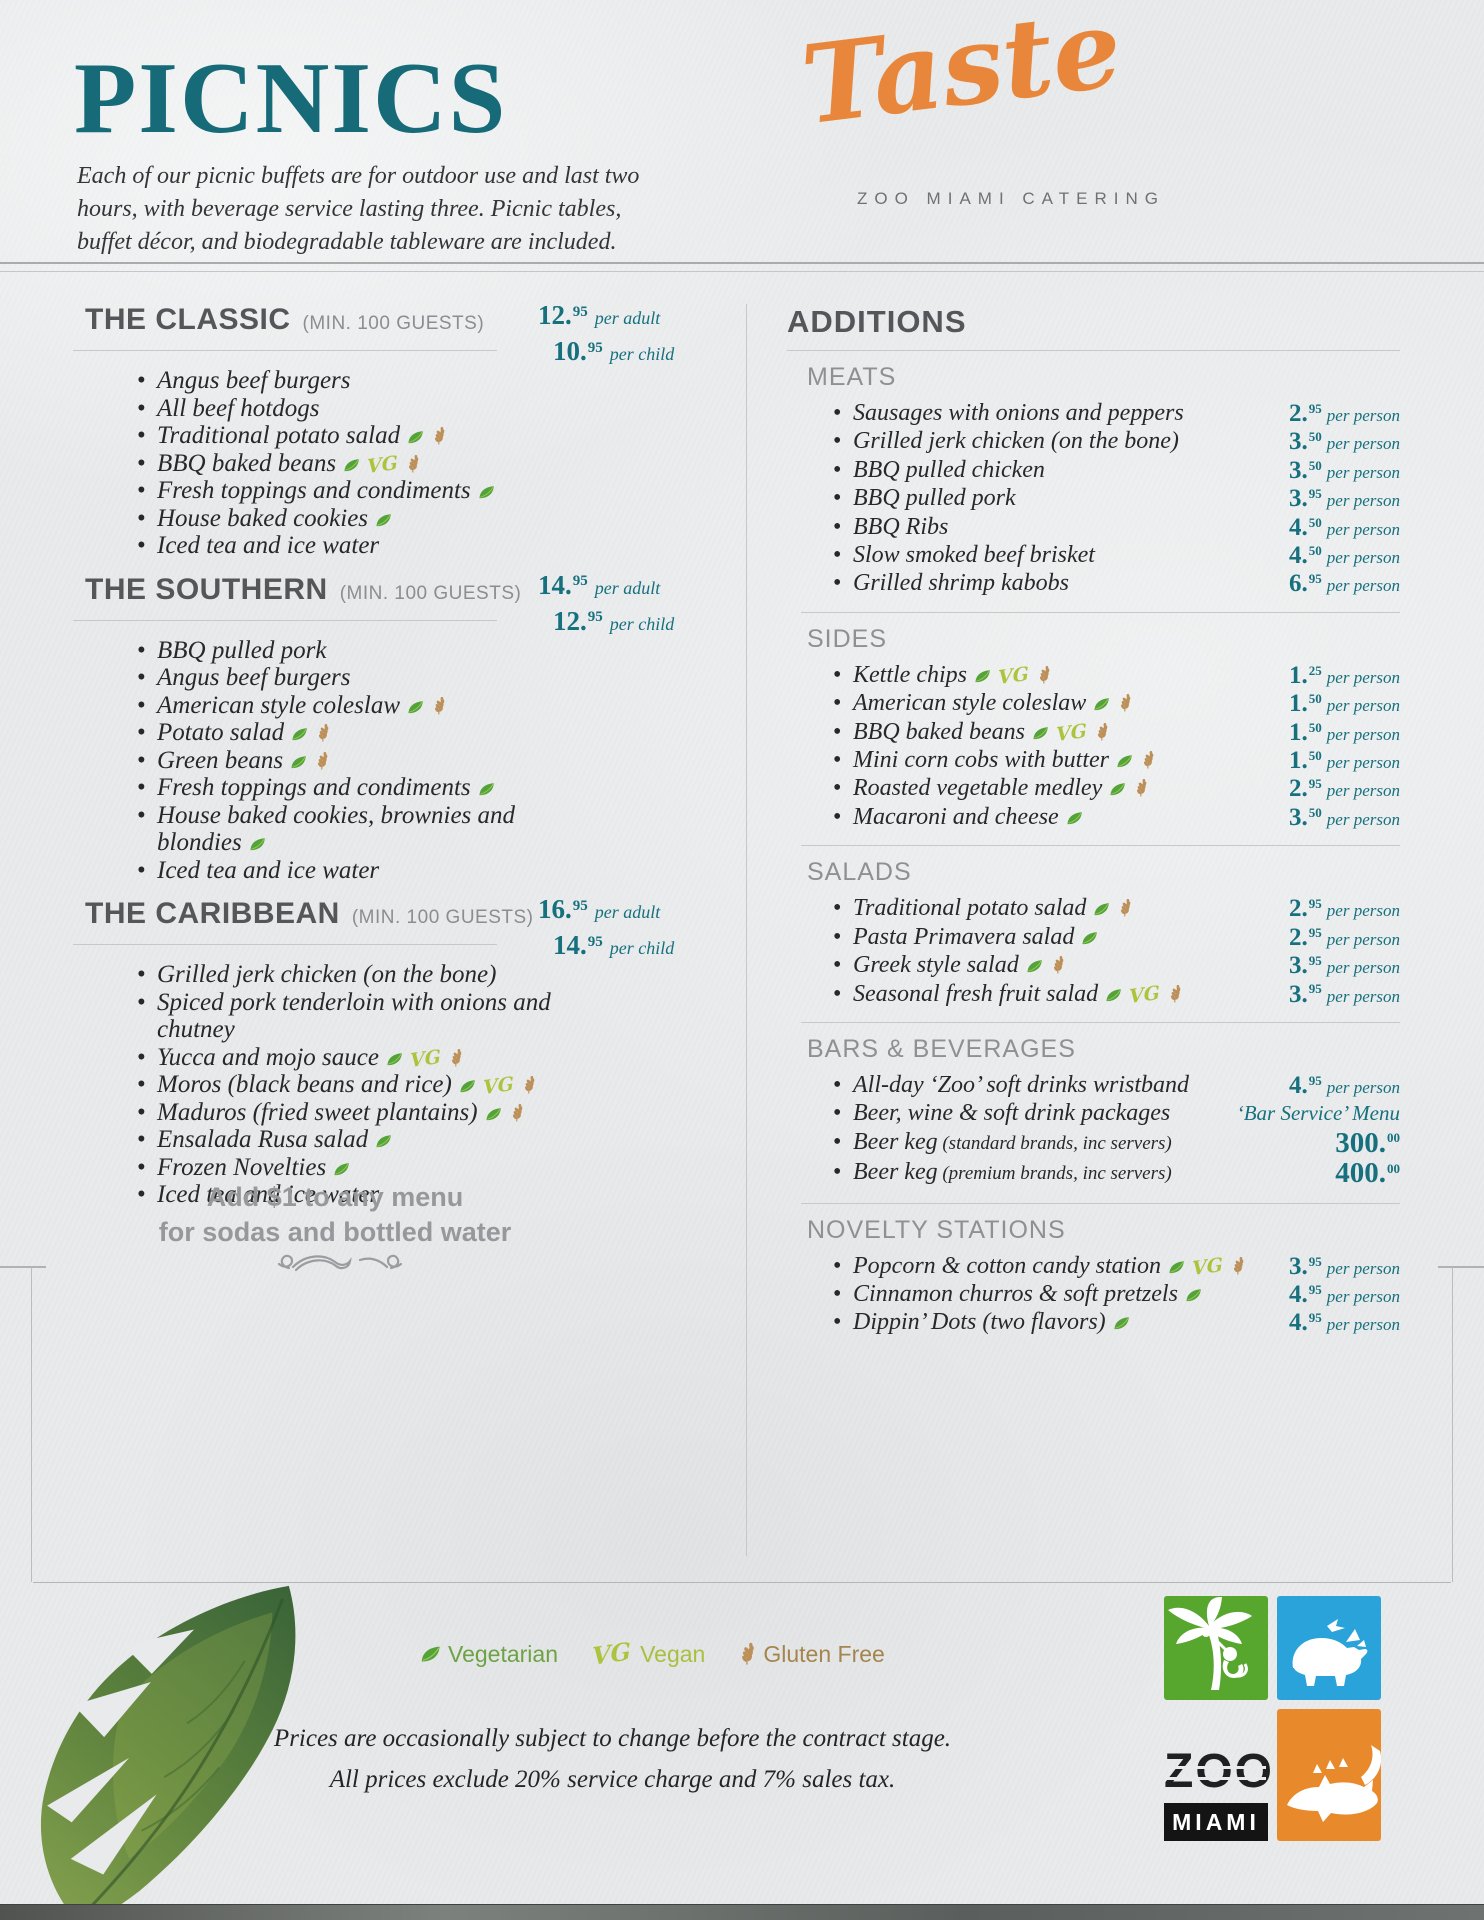  I want to click on zoo-letters: ZOO, so click(1219, 1771).